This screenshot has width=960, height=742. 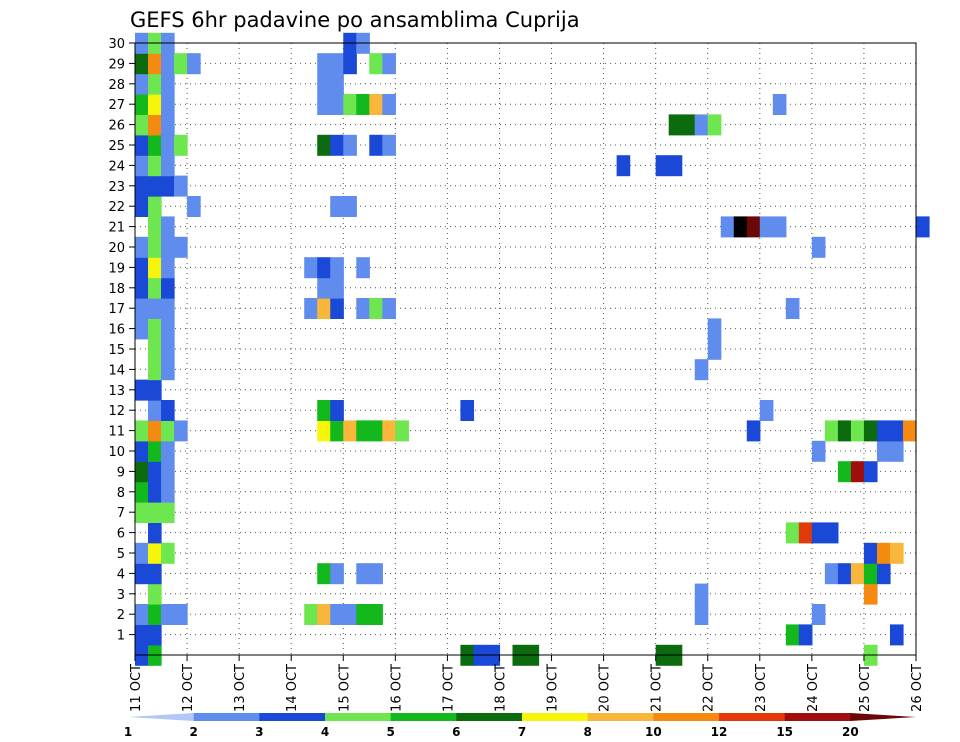 I want to click on colorbar-label: 5, so click(x=390, y=732).